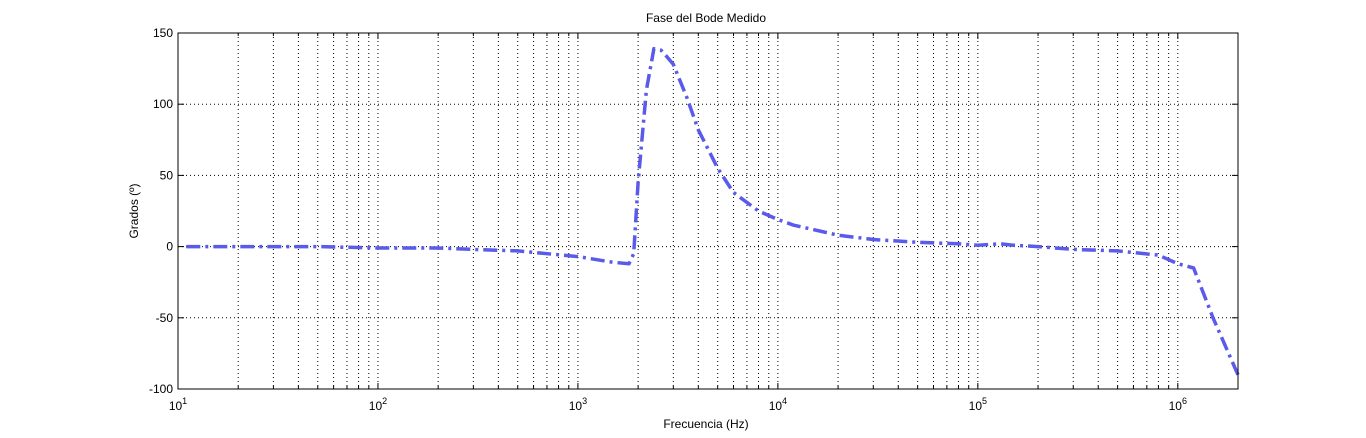 This screenshot has height=438, width=1366. I want to click on y-tick-labels: -100 -50 0 50 100 150, so click(161, 211).